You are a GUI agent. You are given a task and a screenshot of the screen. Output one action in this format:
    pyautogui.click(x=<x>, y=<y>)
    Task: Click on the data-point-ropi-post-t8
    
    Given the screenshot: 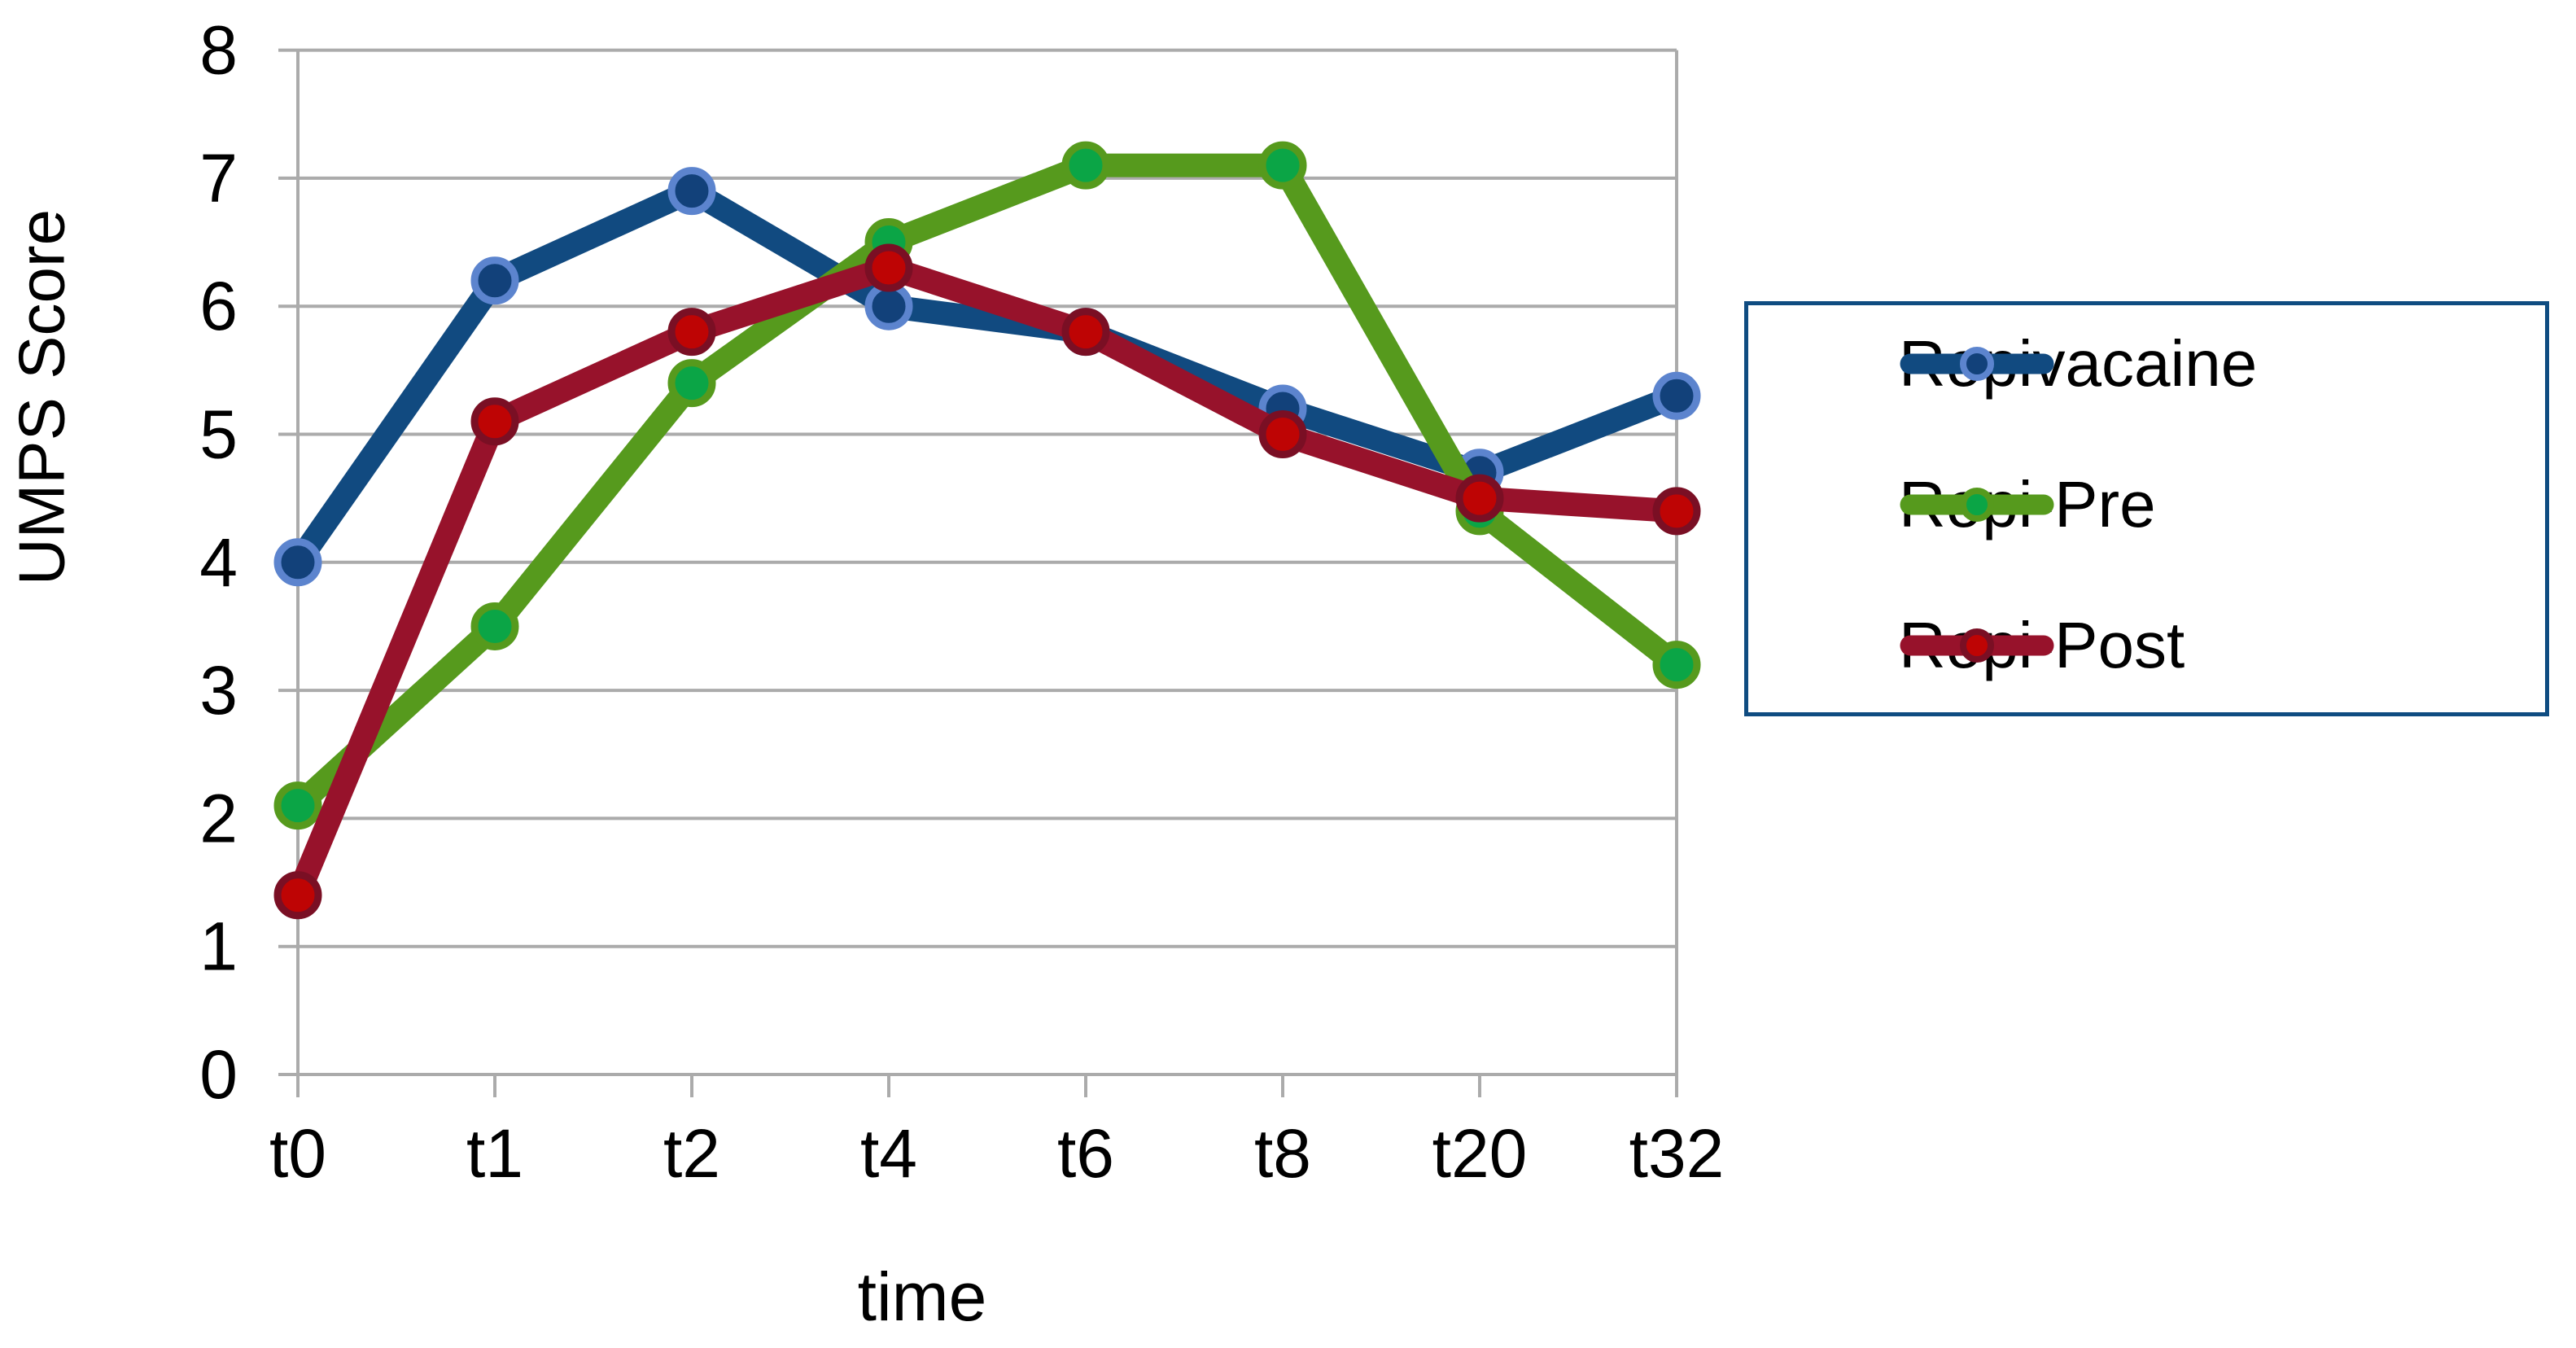 What is the action you would take?
    pyautogui.click(x=1282, y=434)
    